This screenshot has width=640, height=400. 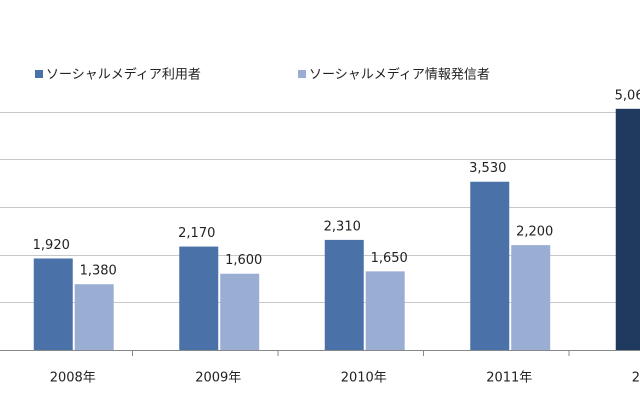 I want to click on x-tick-label: 2009年, so click(x=218, y=378).